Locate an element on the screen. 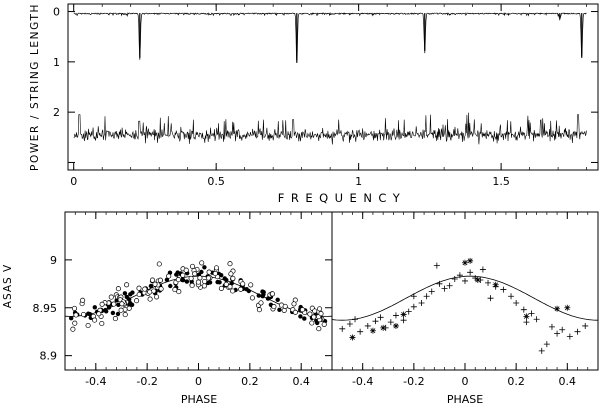 The image size is (600, 408). y-tick-label: 8.9 is located at coordinates (49, 356).